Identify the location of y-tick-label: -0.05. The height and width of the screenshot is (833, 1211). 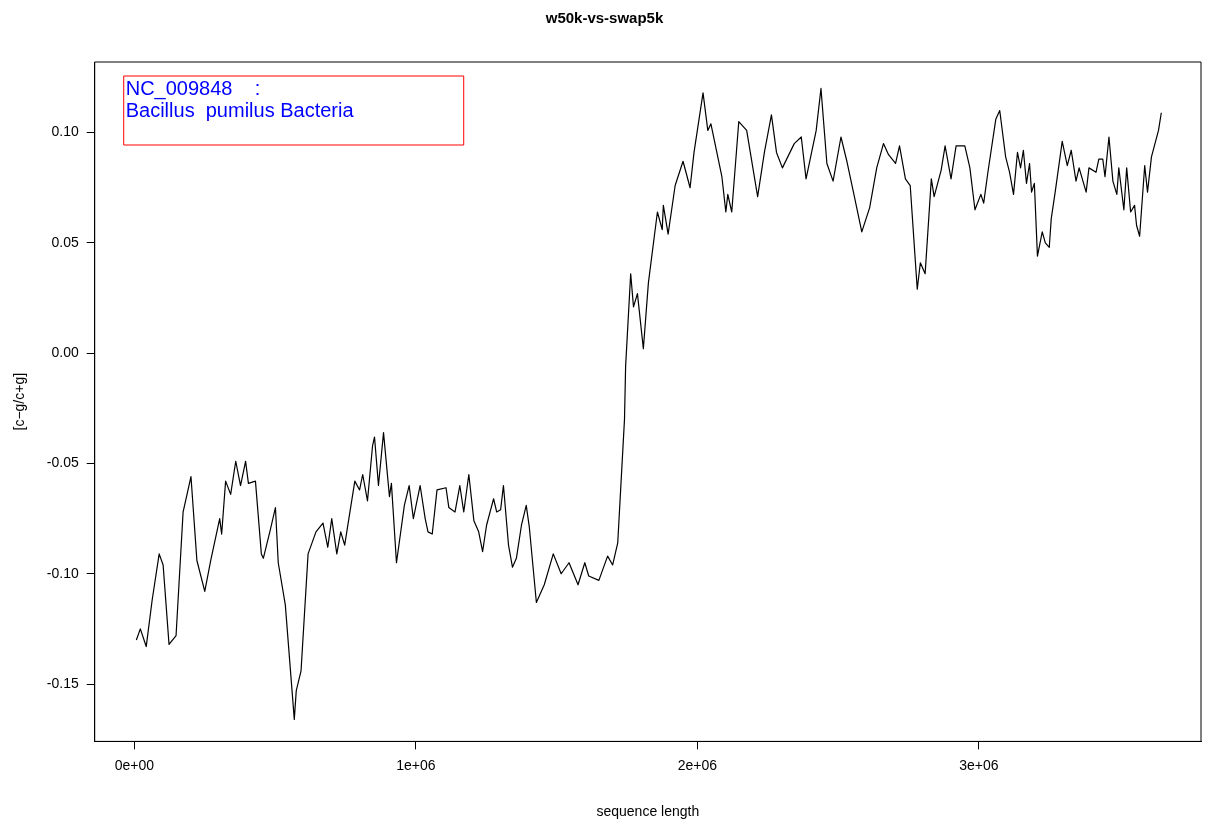
(62, 462).